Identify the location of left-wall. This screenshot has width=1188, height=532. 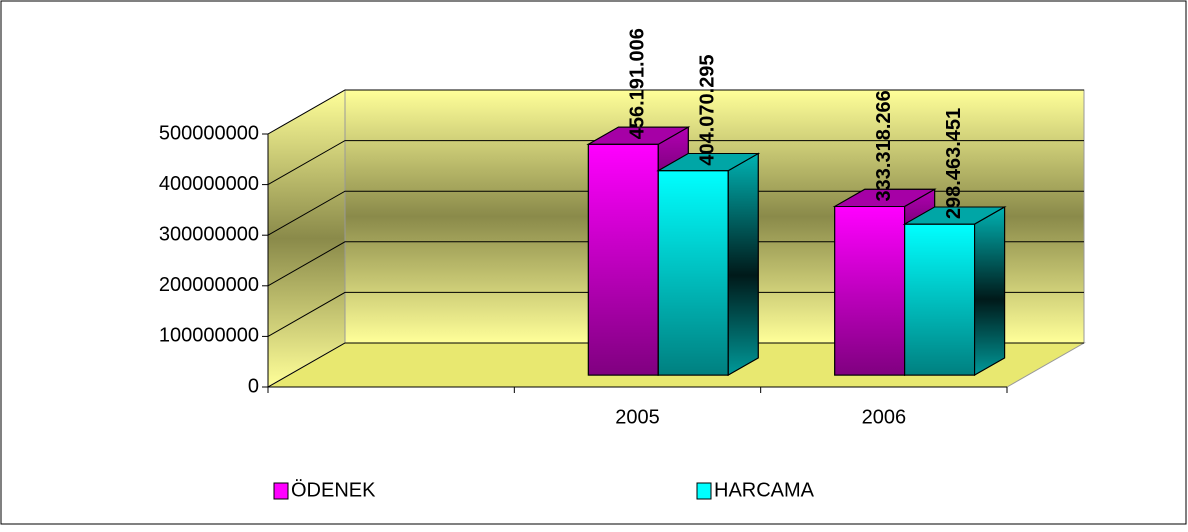
(306, 238).